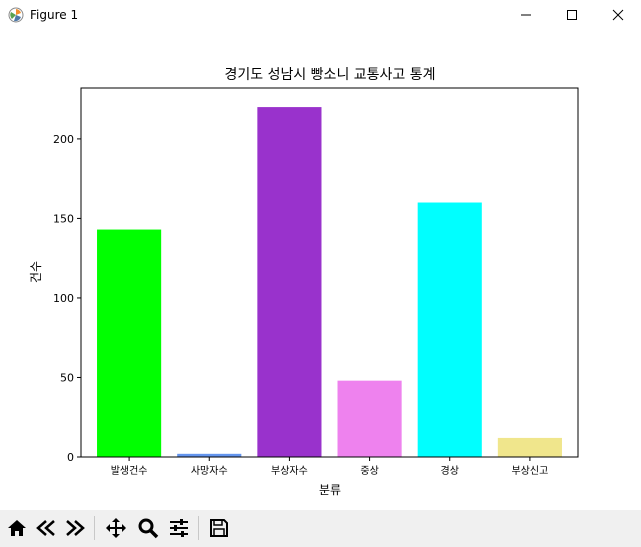  I want to click on forward-button, so click(75, 528).